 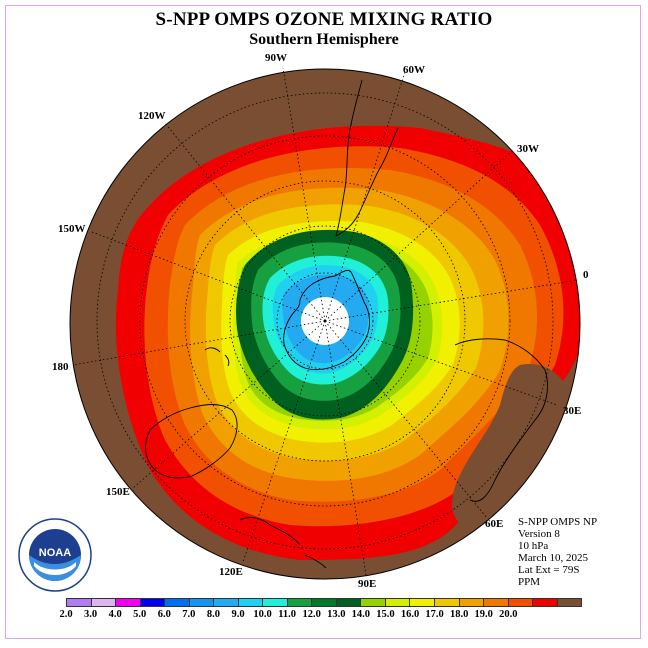 I want to click on meridian-90e, so click(x=345, y=448).